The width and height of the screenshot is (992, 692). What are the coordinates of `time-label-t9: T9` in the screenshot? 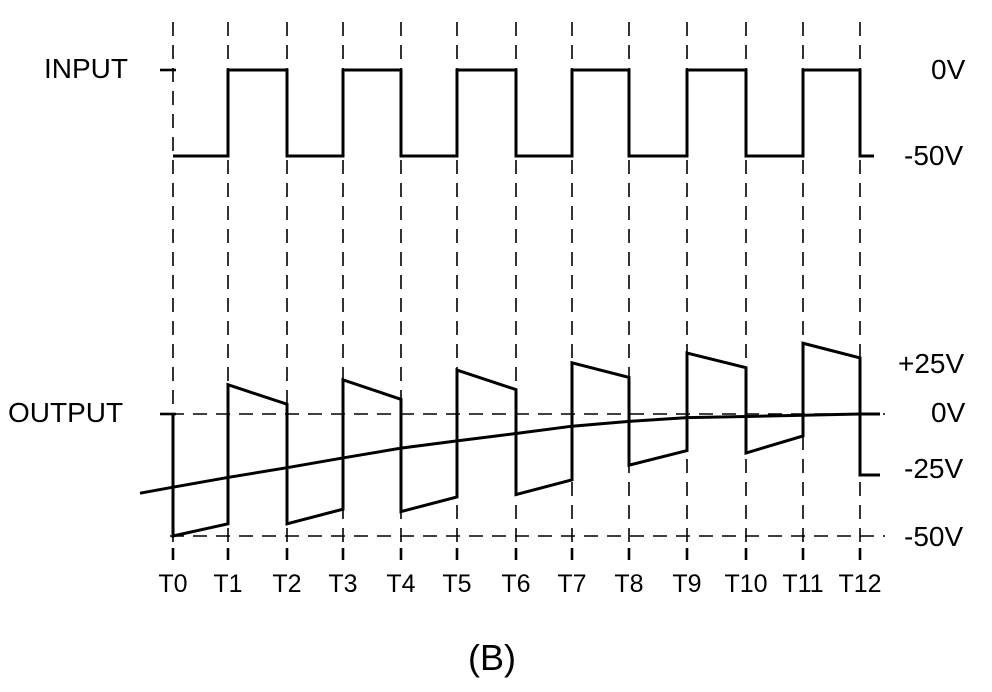 It's located at (686, 584).